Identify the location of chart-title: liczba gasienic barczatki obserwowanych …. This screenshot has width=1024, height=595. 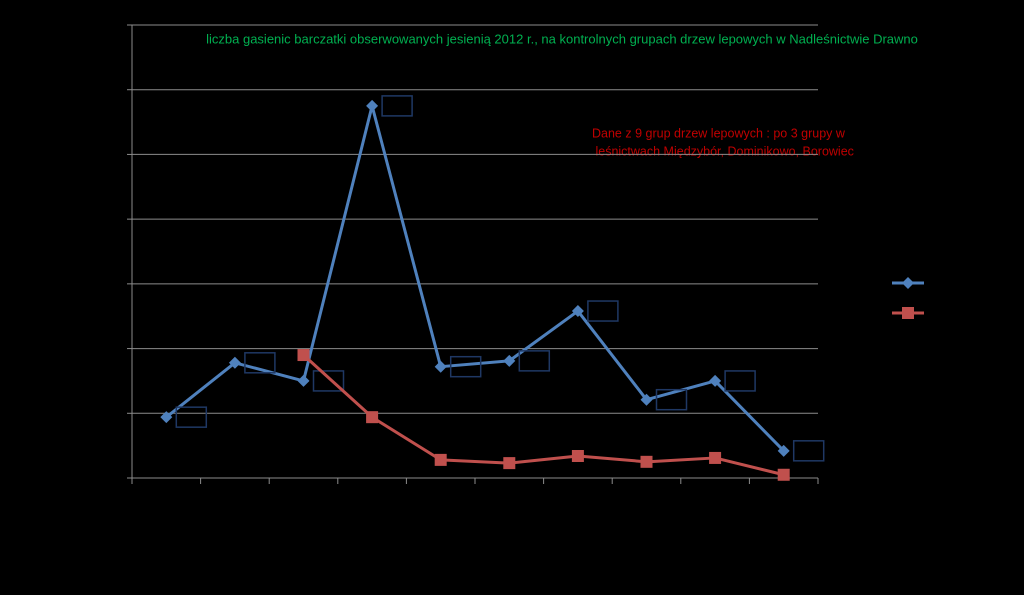
(562, 38).